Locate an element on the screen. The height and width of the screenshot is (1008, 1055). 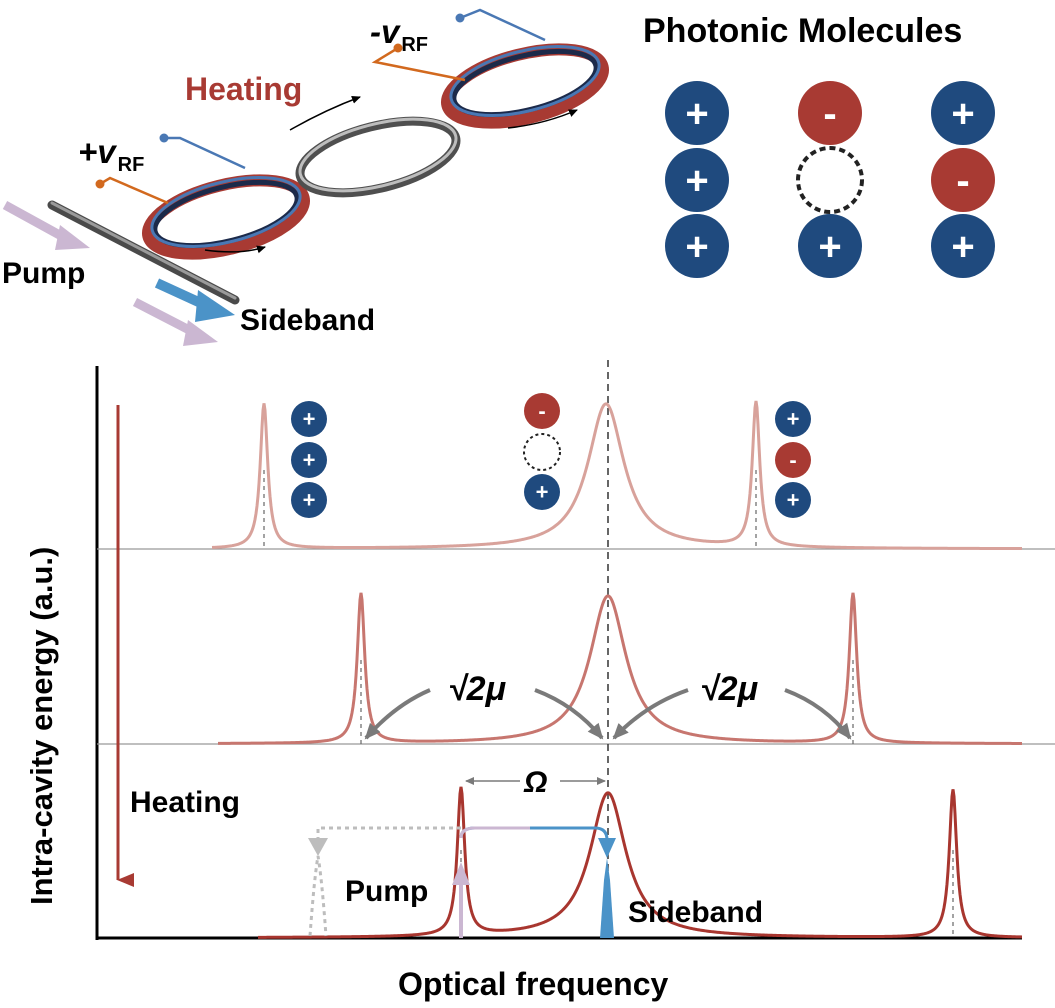
pump-out-arrow is located at coordinates (175, 322).